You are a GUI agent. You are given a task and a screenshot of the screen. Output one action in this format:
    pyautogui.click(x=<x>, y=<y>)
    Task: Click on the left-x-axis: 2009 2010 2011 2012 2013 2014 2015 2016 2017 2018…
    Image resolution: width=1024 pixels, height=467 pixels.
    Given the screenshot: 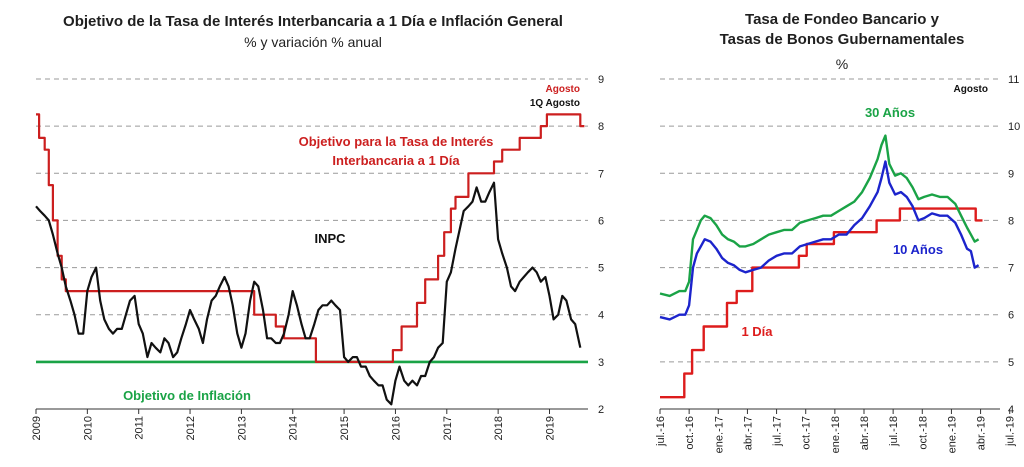 What is the action you would take?
    pyautogui.click(x=309, y=424)
    